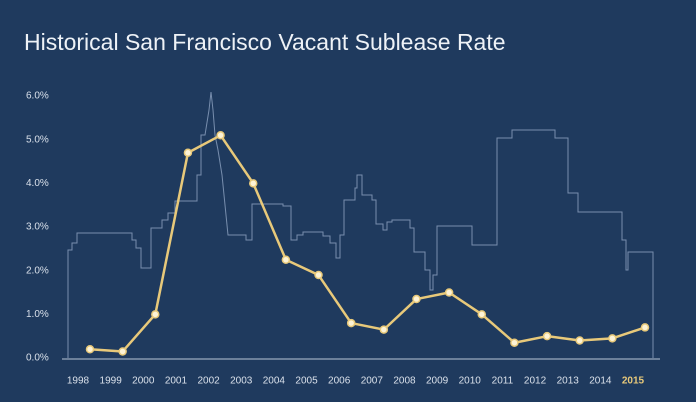 This screenshot has height=402, width=696. Describe the element at coordinates (568, 381) in the screenshot. I see `x-tick-label: 2013` at that location.